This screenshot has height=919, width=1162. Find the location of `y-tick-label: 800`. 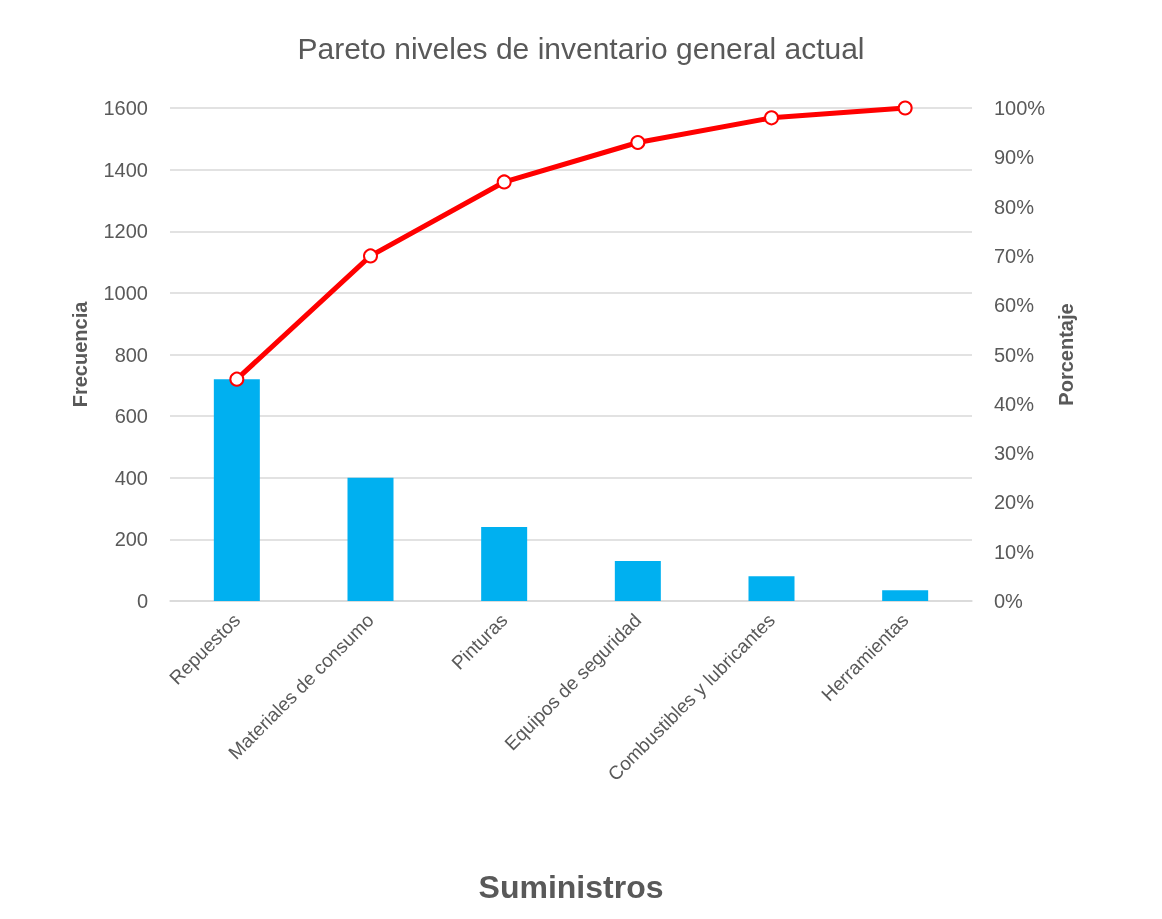

y-tick-label: 800 is located at coordinates (131, 354).